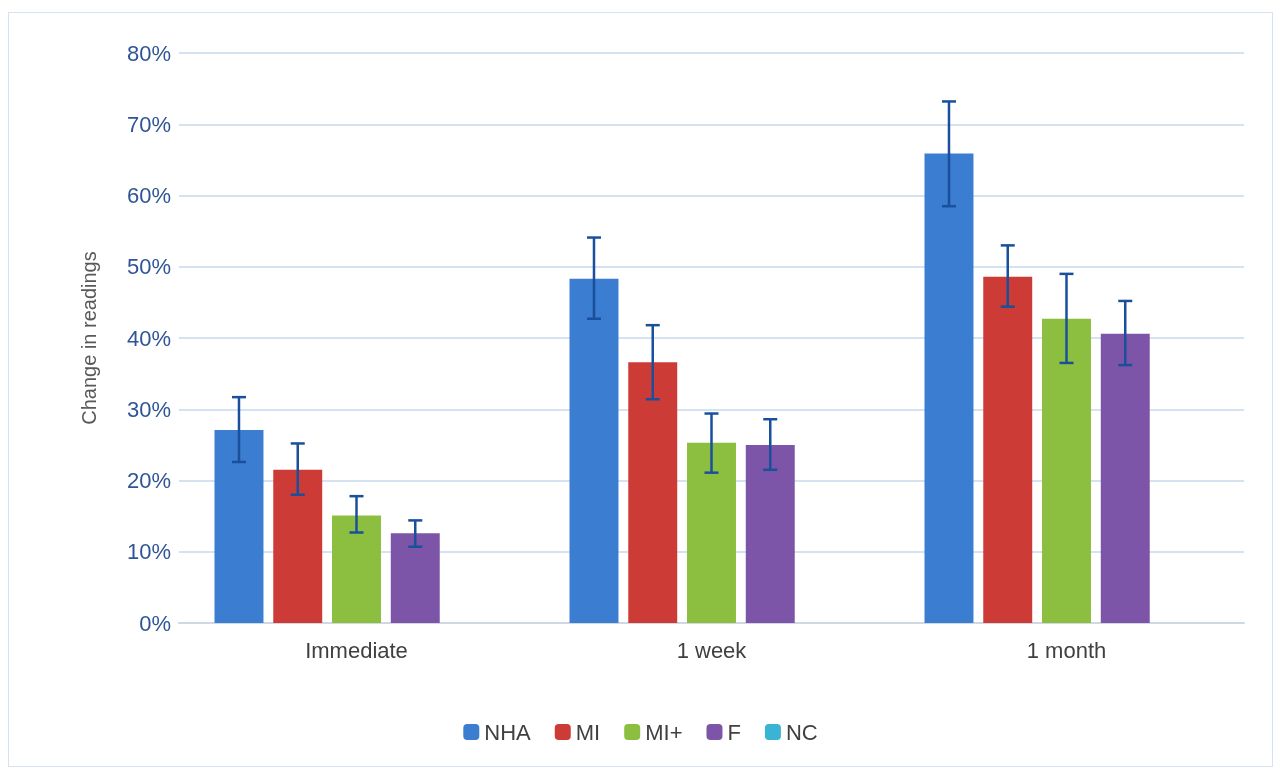 The height and width of the screenshot is (777, 1283). I want to click on y-tick-label: 30%, so click(148, 409).